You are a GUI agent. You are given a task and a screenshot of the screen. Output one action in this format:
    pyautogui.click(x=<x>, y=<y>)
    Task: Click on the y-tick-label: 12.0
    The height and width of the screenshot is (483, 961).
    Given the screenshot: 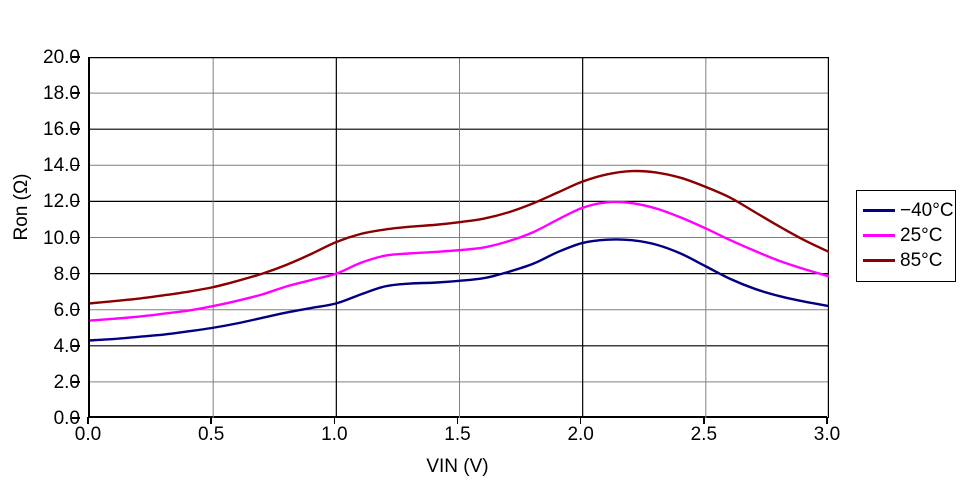 What is the action you would take?
    pyautogui.click(x=61, y=202)
    